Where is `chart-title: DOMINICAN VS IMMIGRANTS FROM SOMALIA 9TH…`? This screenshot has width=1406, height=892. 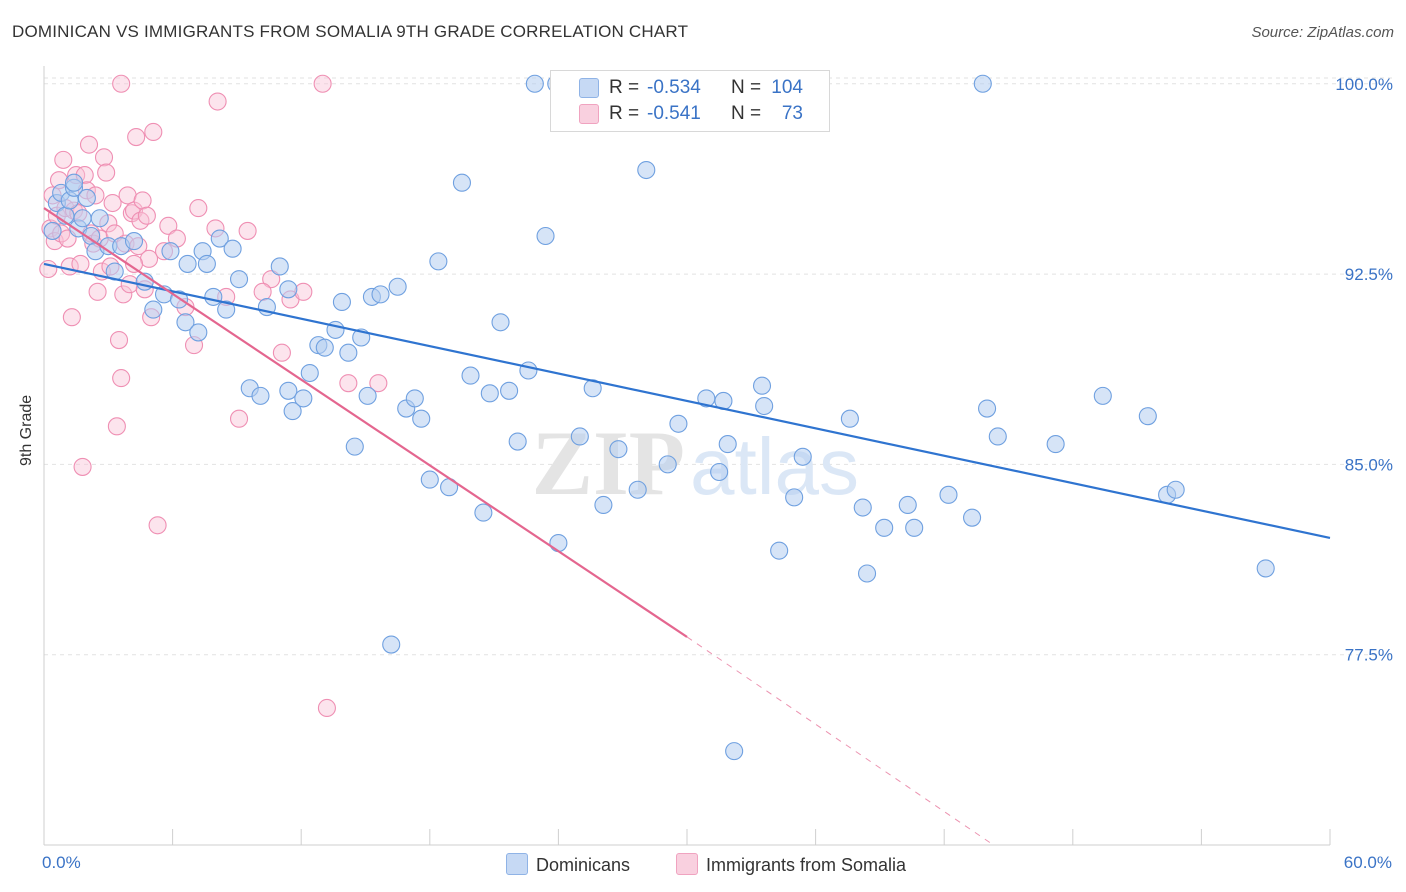
chart-title: DOMINICAN VS IMMIGRANTS FROM SOMALIA 9TH… is located at coordinates (350, 31).